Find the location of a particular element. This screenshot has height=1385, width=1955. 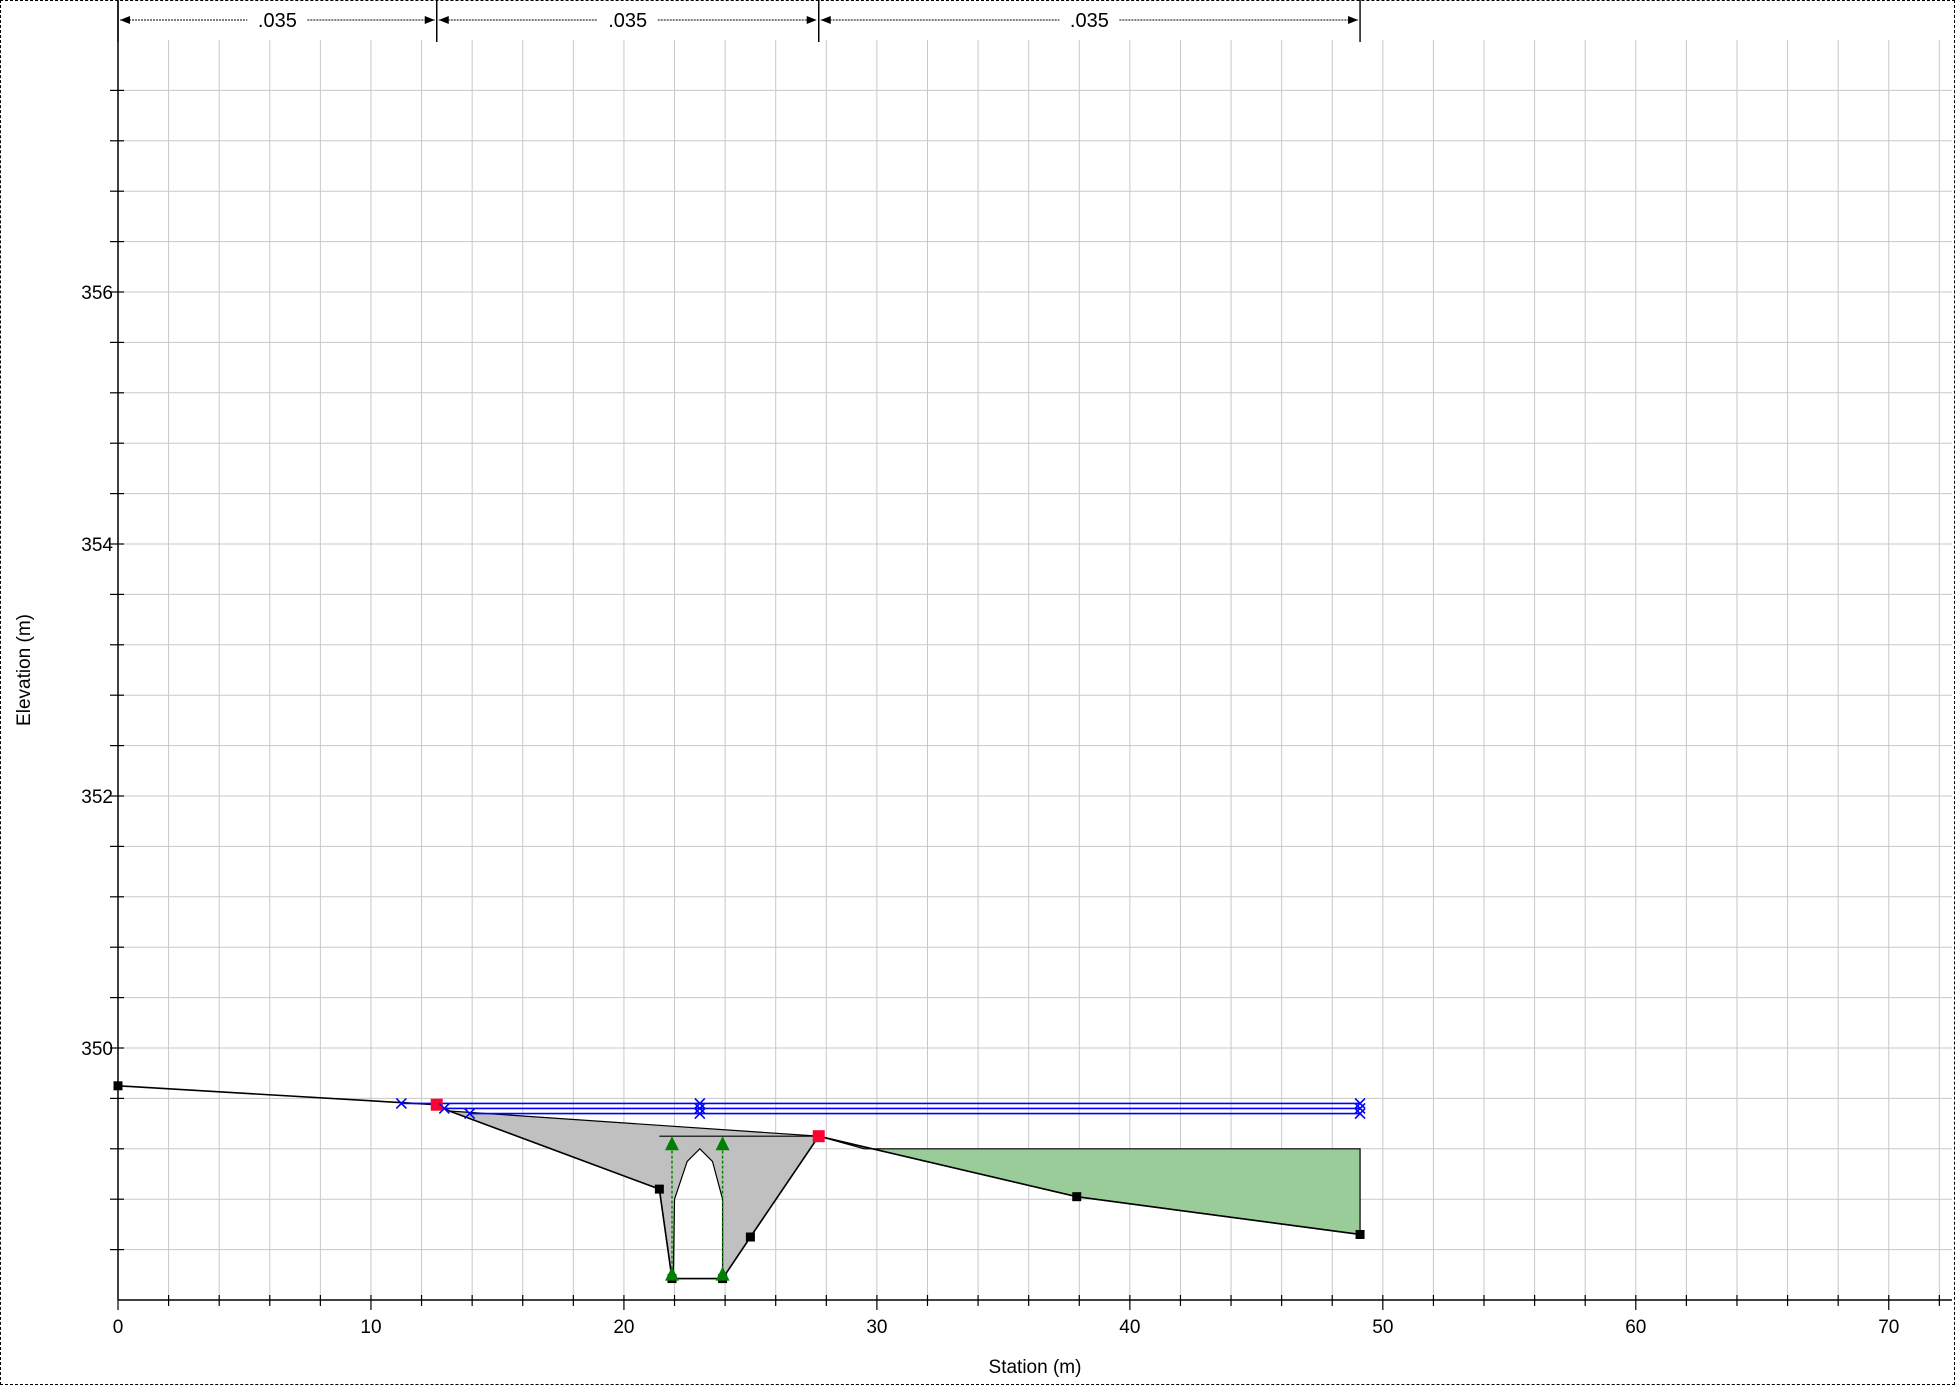

y-axis-title: Elevation (m) is located at coordinates (24, 670).